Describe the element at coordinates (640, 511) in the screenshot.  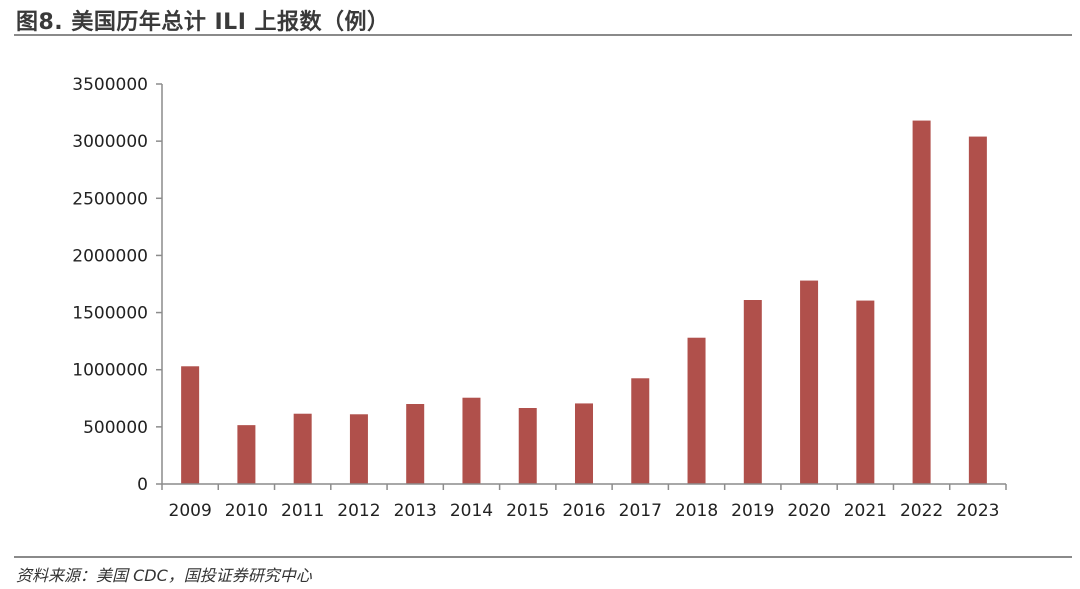
I see `x-tick-label: 2017` at that location.